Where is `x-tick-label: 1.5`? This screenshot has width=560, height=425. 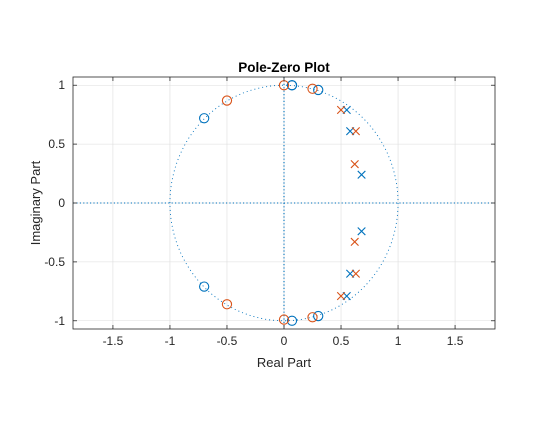
x-tick-label: 1.5 is located at coordinates (455, 341).